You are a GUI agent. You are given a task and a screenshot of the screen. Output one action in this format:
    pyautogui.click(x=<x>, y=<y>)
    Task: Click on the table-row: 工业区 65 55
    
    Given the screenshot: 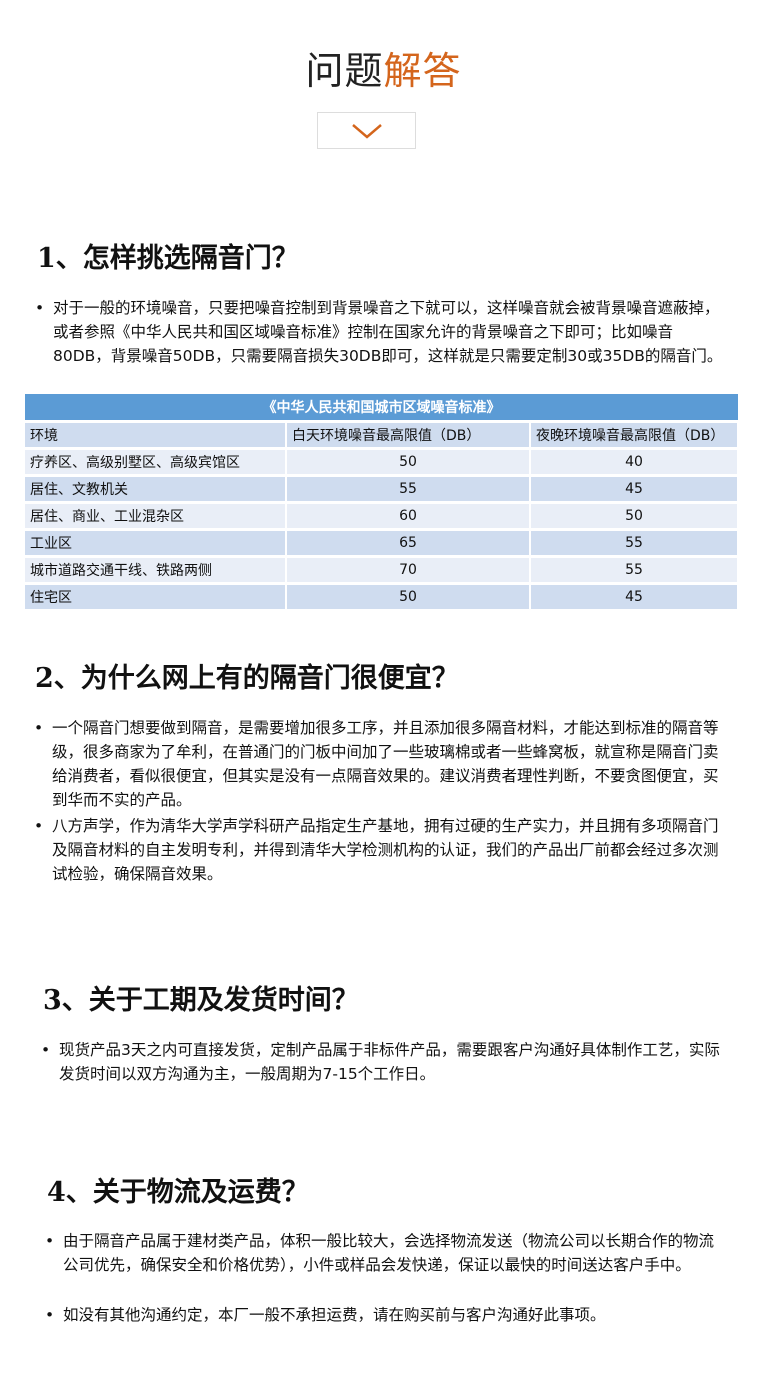 What is the action you would take?
    pyautogui.click(x=382, y=543)
    